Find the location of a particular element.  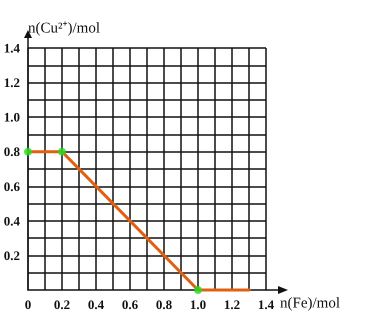

y-tick-label: 0.2 is located at coordinates (12, 255).